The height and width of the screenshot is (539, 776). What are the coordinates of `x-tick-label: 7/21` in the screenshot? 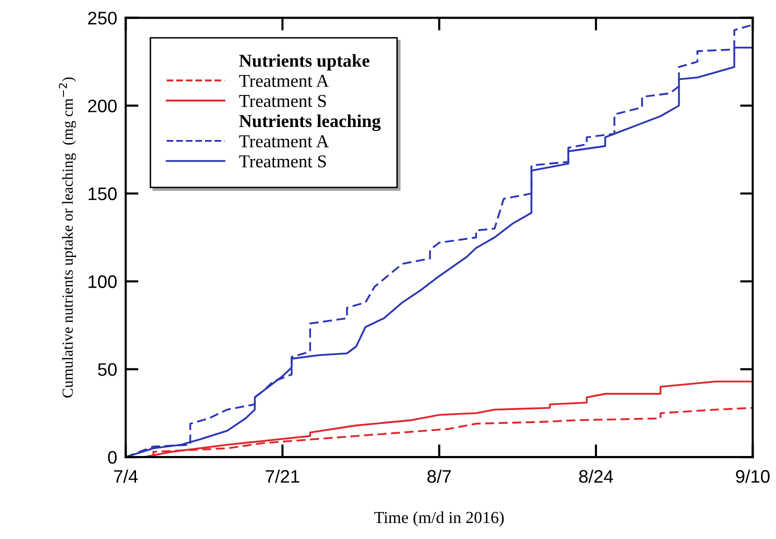 It's located at (283, 476).